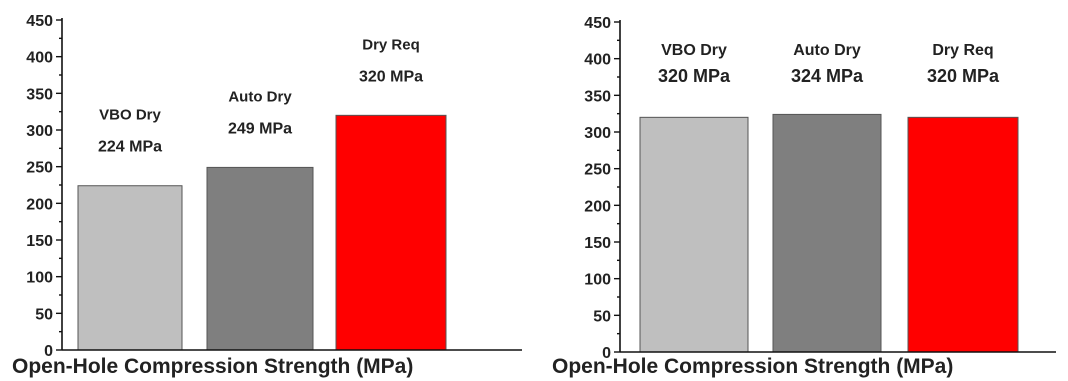 The width and height of the screenshot is (1068, 381). Describe the element at coordinates (606, 353) in the screenshot. I see `chart-right-y-tick-label: 0` at that location.